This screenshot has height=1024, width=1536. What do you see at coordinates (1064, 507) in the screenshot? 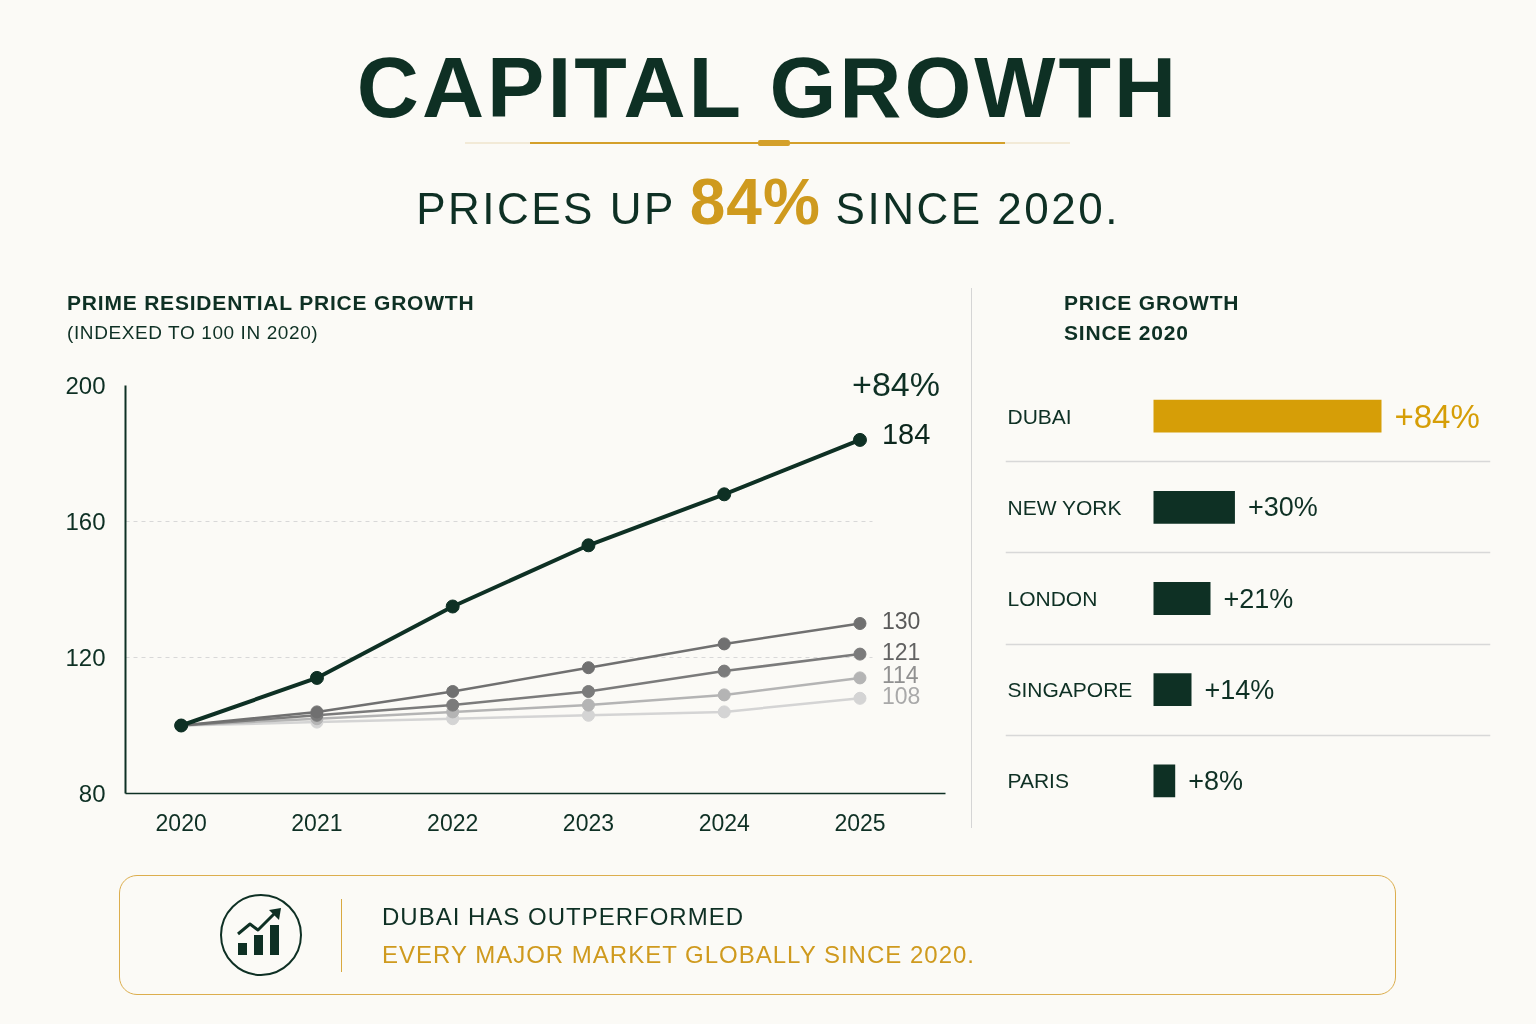
I see `y-tick-label: NEW YORK` at bounding box center [1064, 507].